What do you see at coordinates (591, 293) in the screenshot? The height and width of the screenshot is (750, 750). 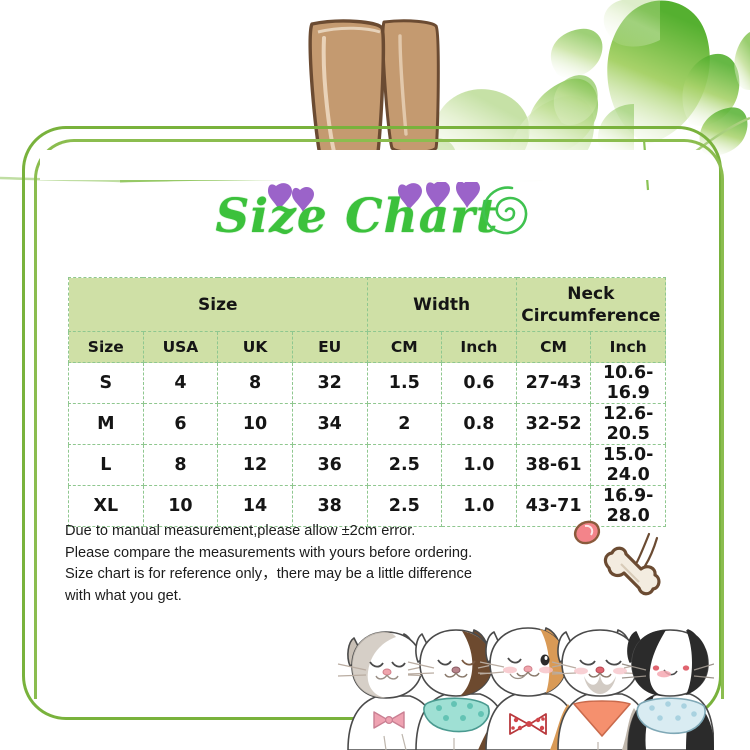 I see `group-header-neck-line1: Neck` at bounding box center [591, 293].